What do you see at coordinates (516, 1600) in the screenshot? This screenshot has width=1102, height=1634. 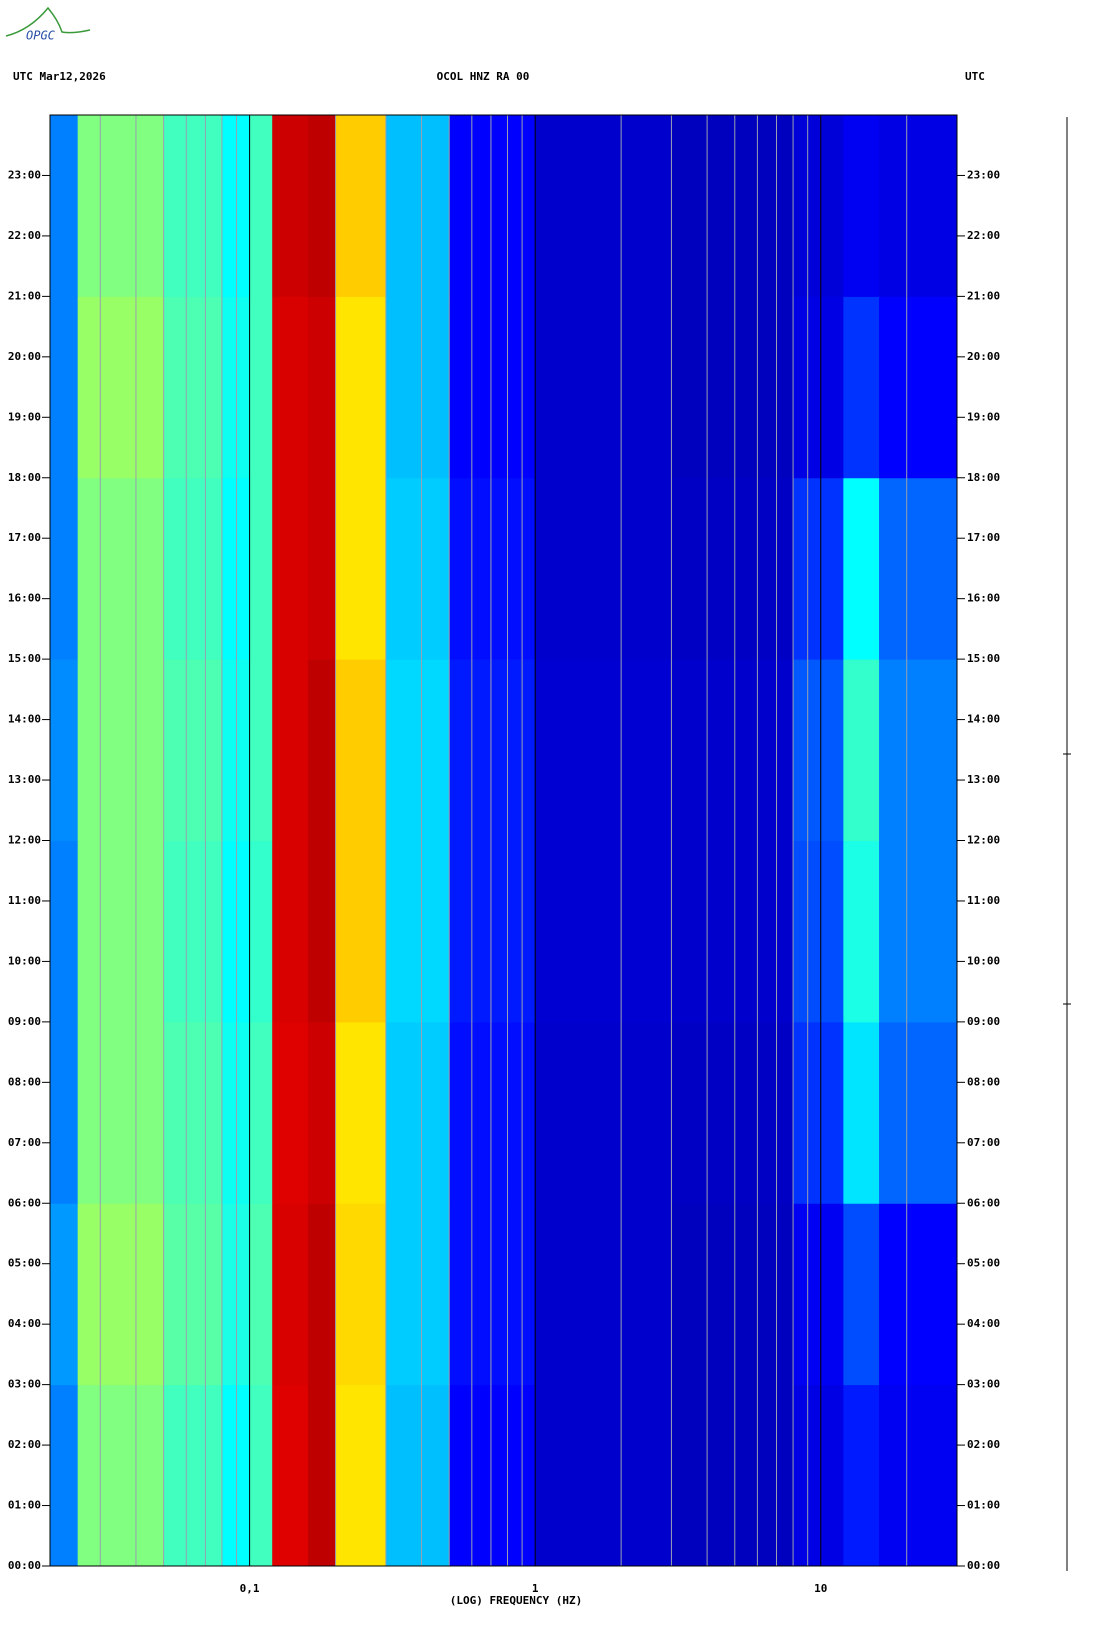 I see `x-axis-label: (LOG) FREQUENCY (HZ)` at bounding box center [516, 1600].